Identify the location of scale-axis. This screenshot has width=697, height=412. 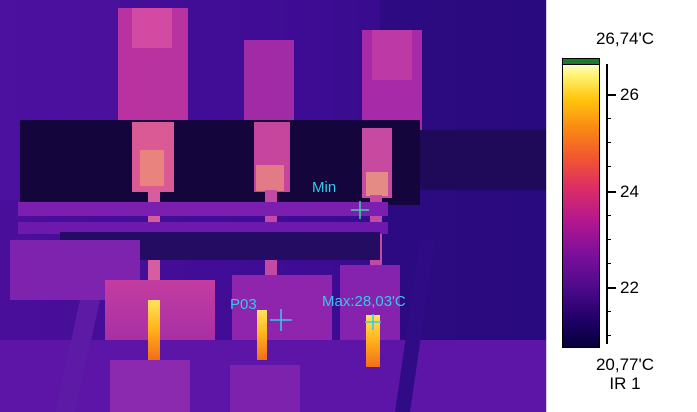
(607, 204).